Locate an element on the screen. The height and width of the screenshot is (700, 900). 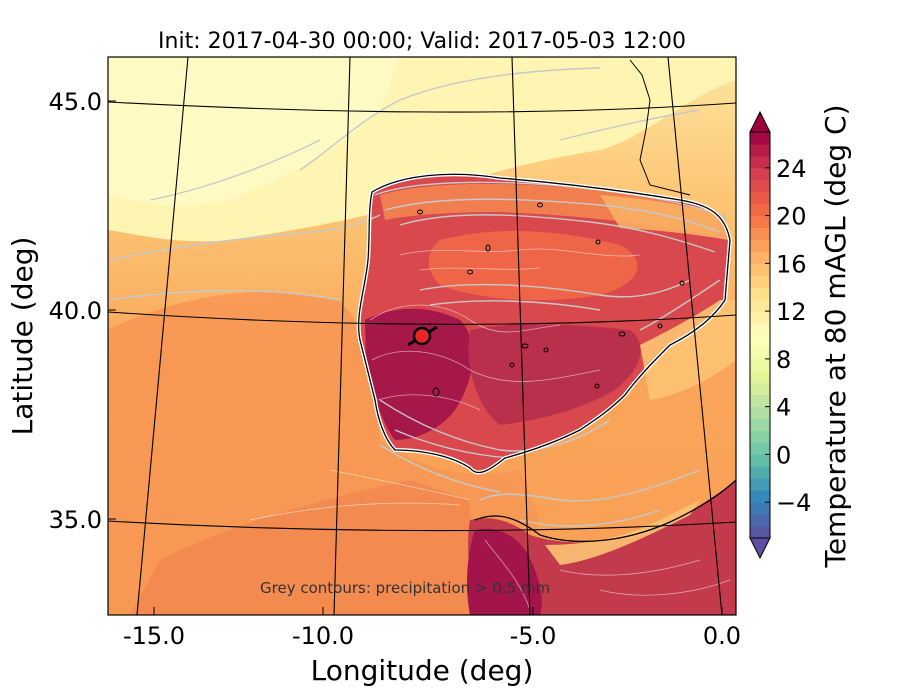
colorbar-extend-bottom is located at coordinates (760, 548).